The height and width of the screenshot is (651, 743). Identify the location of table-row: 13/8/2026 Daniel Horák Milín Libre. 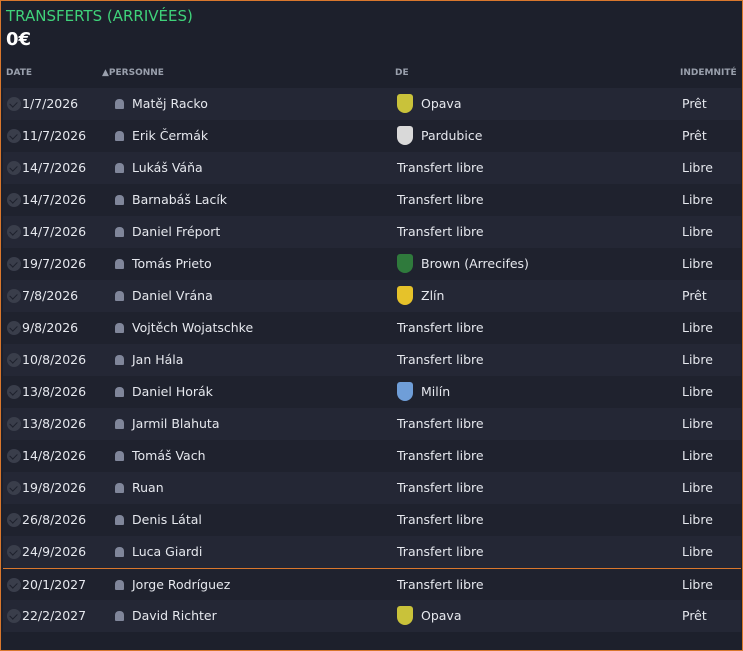
(372, 392).